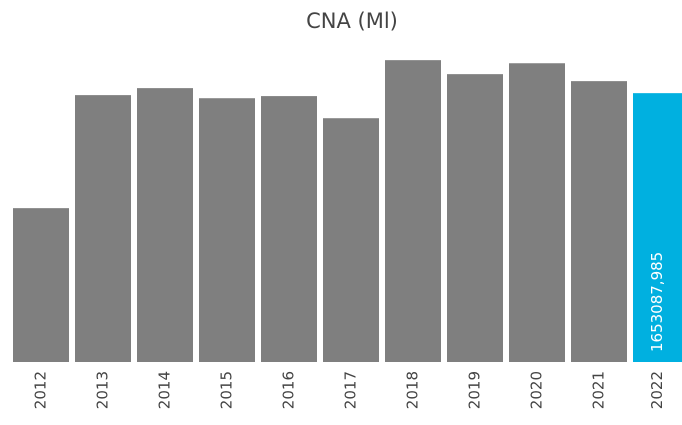 Image resolution: width=682 pixels, height=425 pixels. I want to click on x-tick-label: 2014, so click(165, 390).